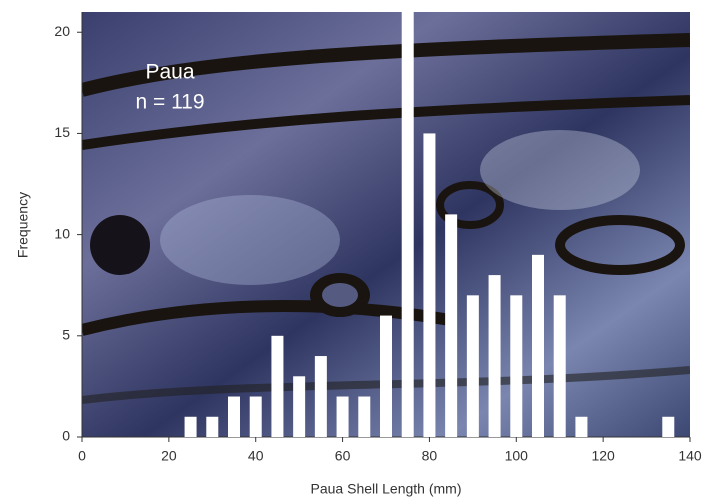 The height and width of the screenshot is (500, 705). What do you see at coordinates (169, 72) in the screenshot?
I see `annotation: Paua` at bounding box center [169, 72].